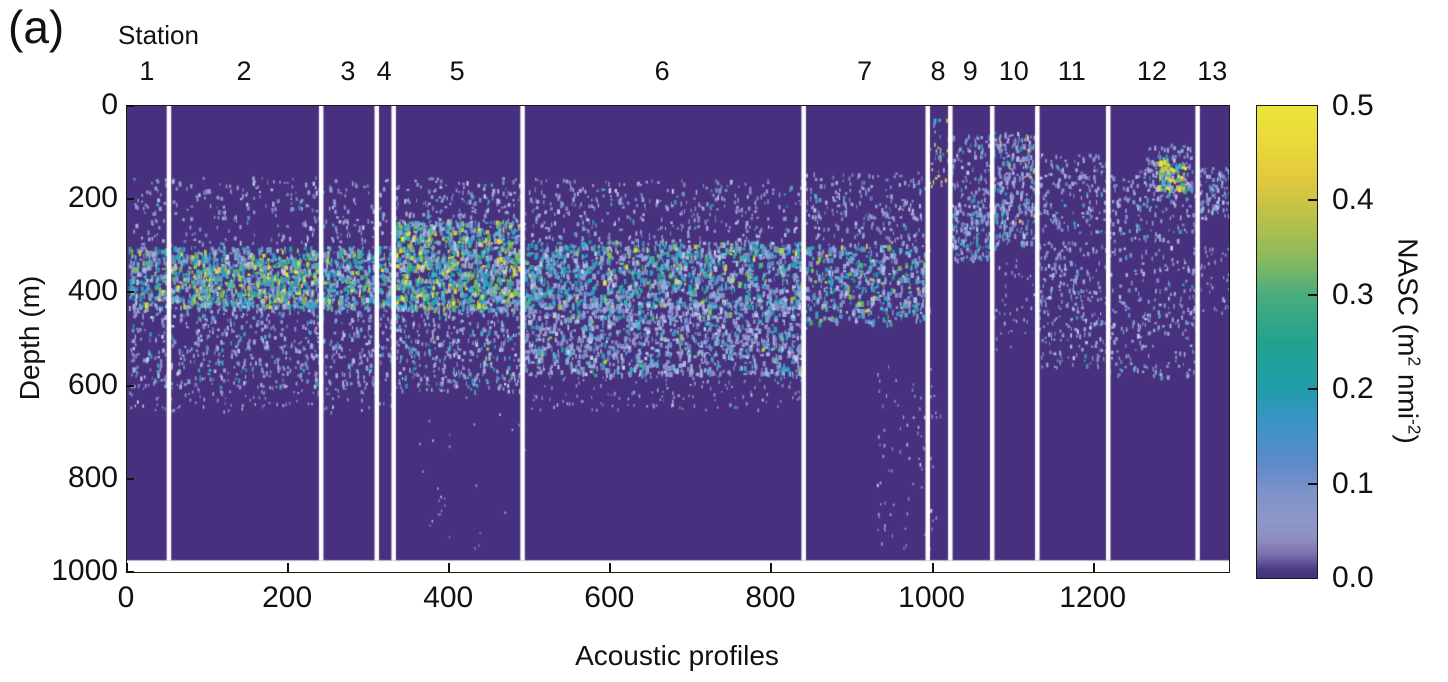  What do you see at coordinates (158, 35) in the screenshot?
I see `station-axis-title: Station` at bounding box center [158, 35].